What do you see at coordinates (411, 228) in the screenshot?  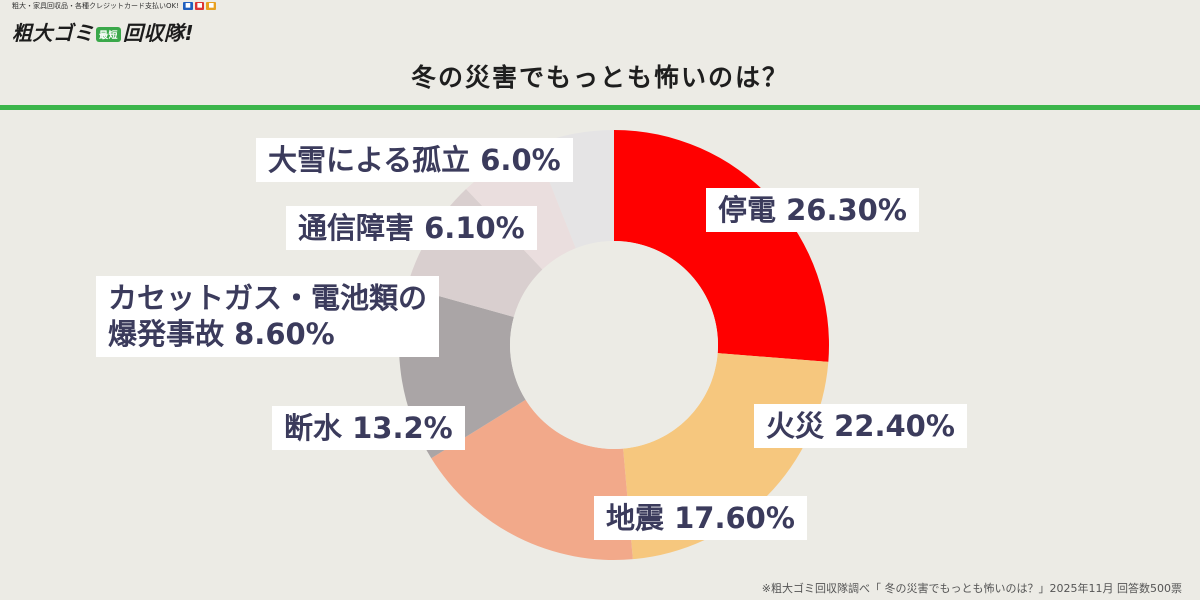 I see `slice-label-通信障害: 通信障害 6.10%` at bounding box center [411, 228].